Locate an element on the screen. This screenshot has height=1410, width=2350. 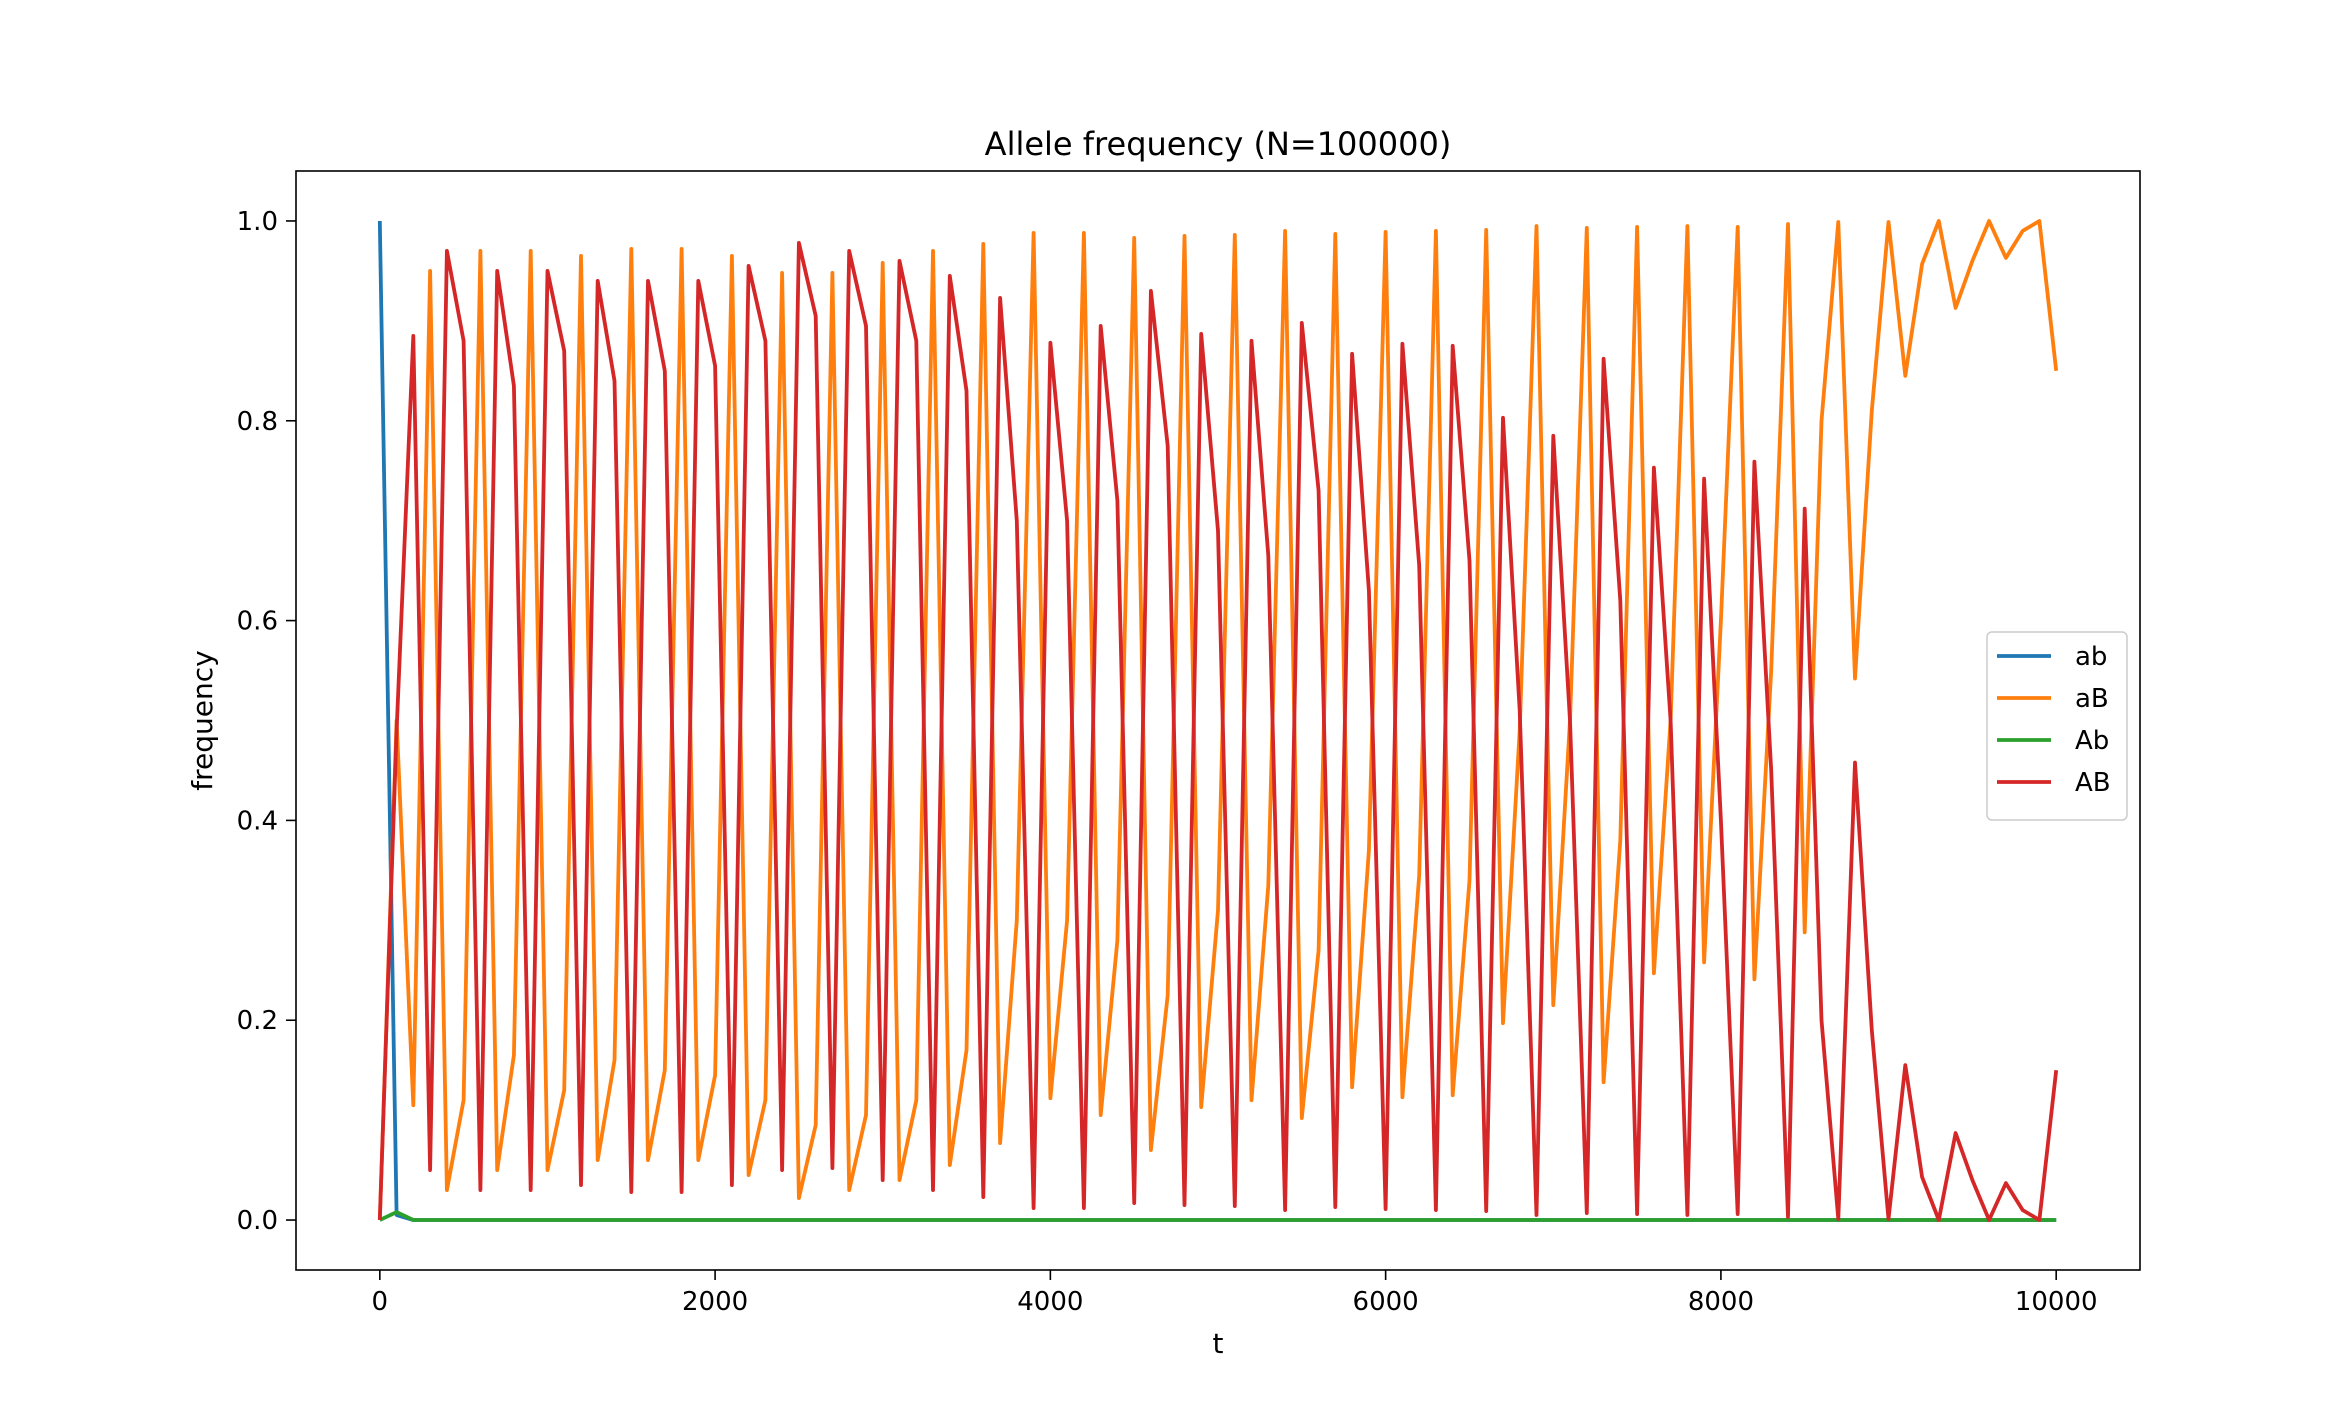
y-tick-label: 0.4 is located at coordinates (257, 821).